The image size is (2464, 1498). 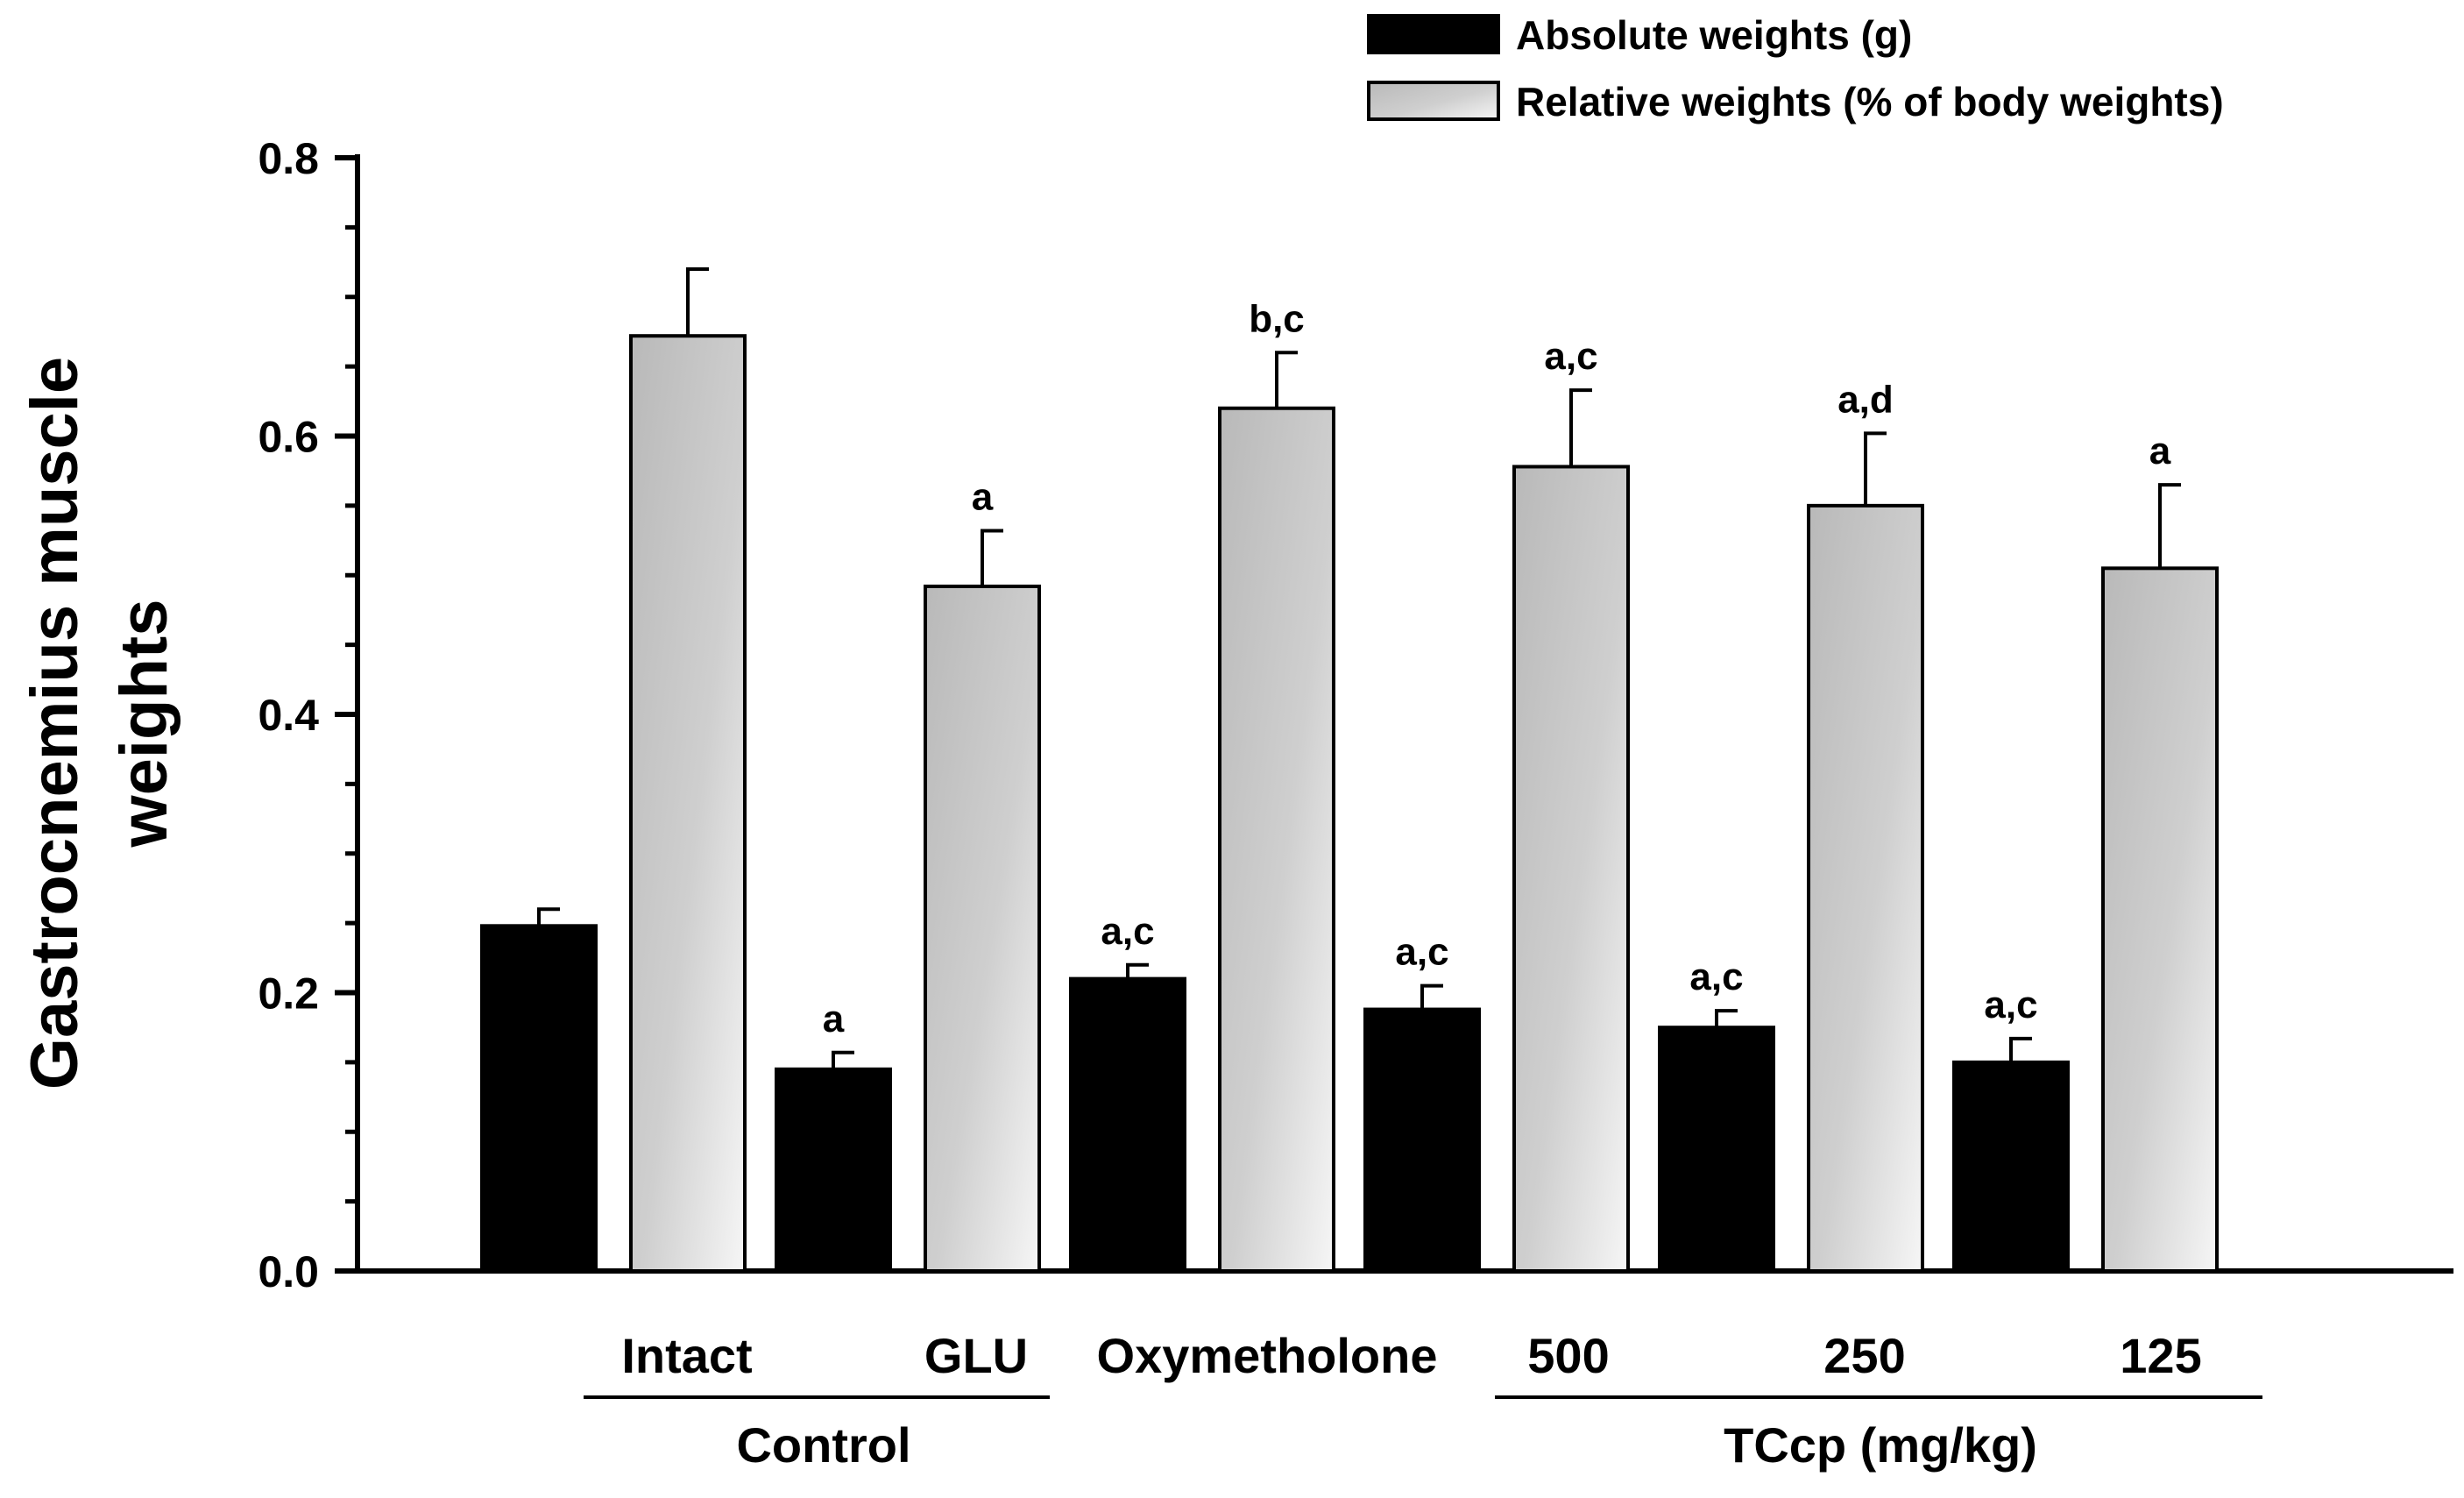 What do you see at coordinates (2160, 1355) in the screenshot?
I see `x-category-label: 125` at bounding box center [2160, 1355].